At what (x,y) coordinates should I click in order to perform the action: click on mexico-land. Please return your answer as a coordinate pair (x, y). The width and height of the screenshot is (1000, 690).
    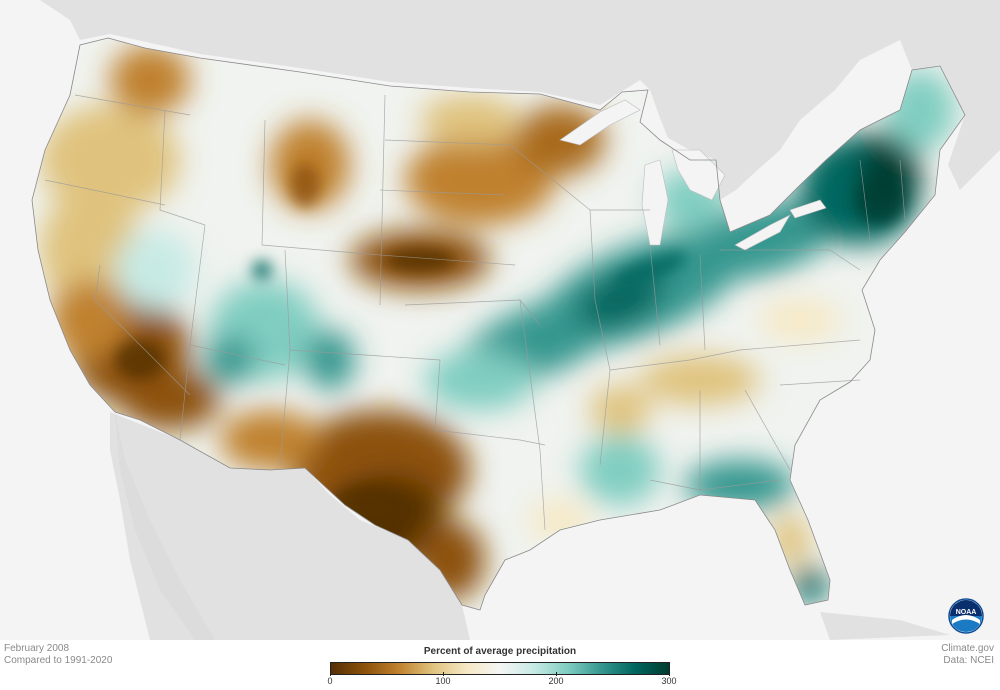
    Looking at the image, I should click on (290, 526).